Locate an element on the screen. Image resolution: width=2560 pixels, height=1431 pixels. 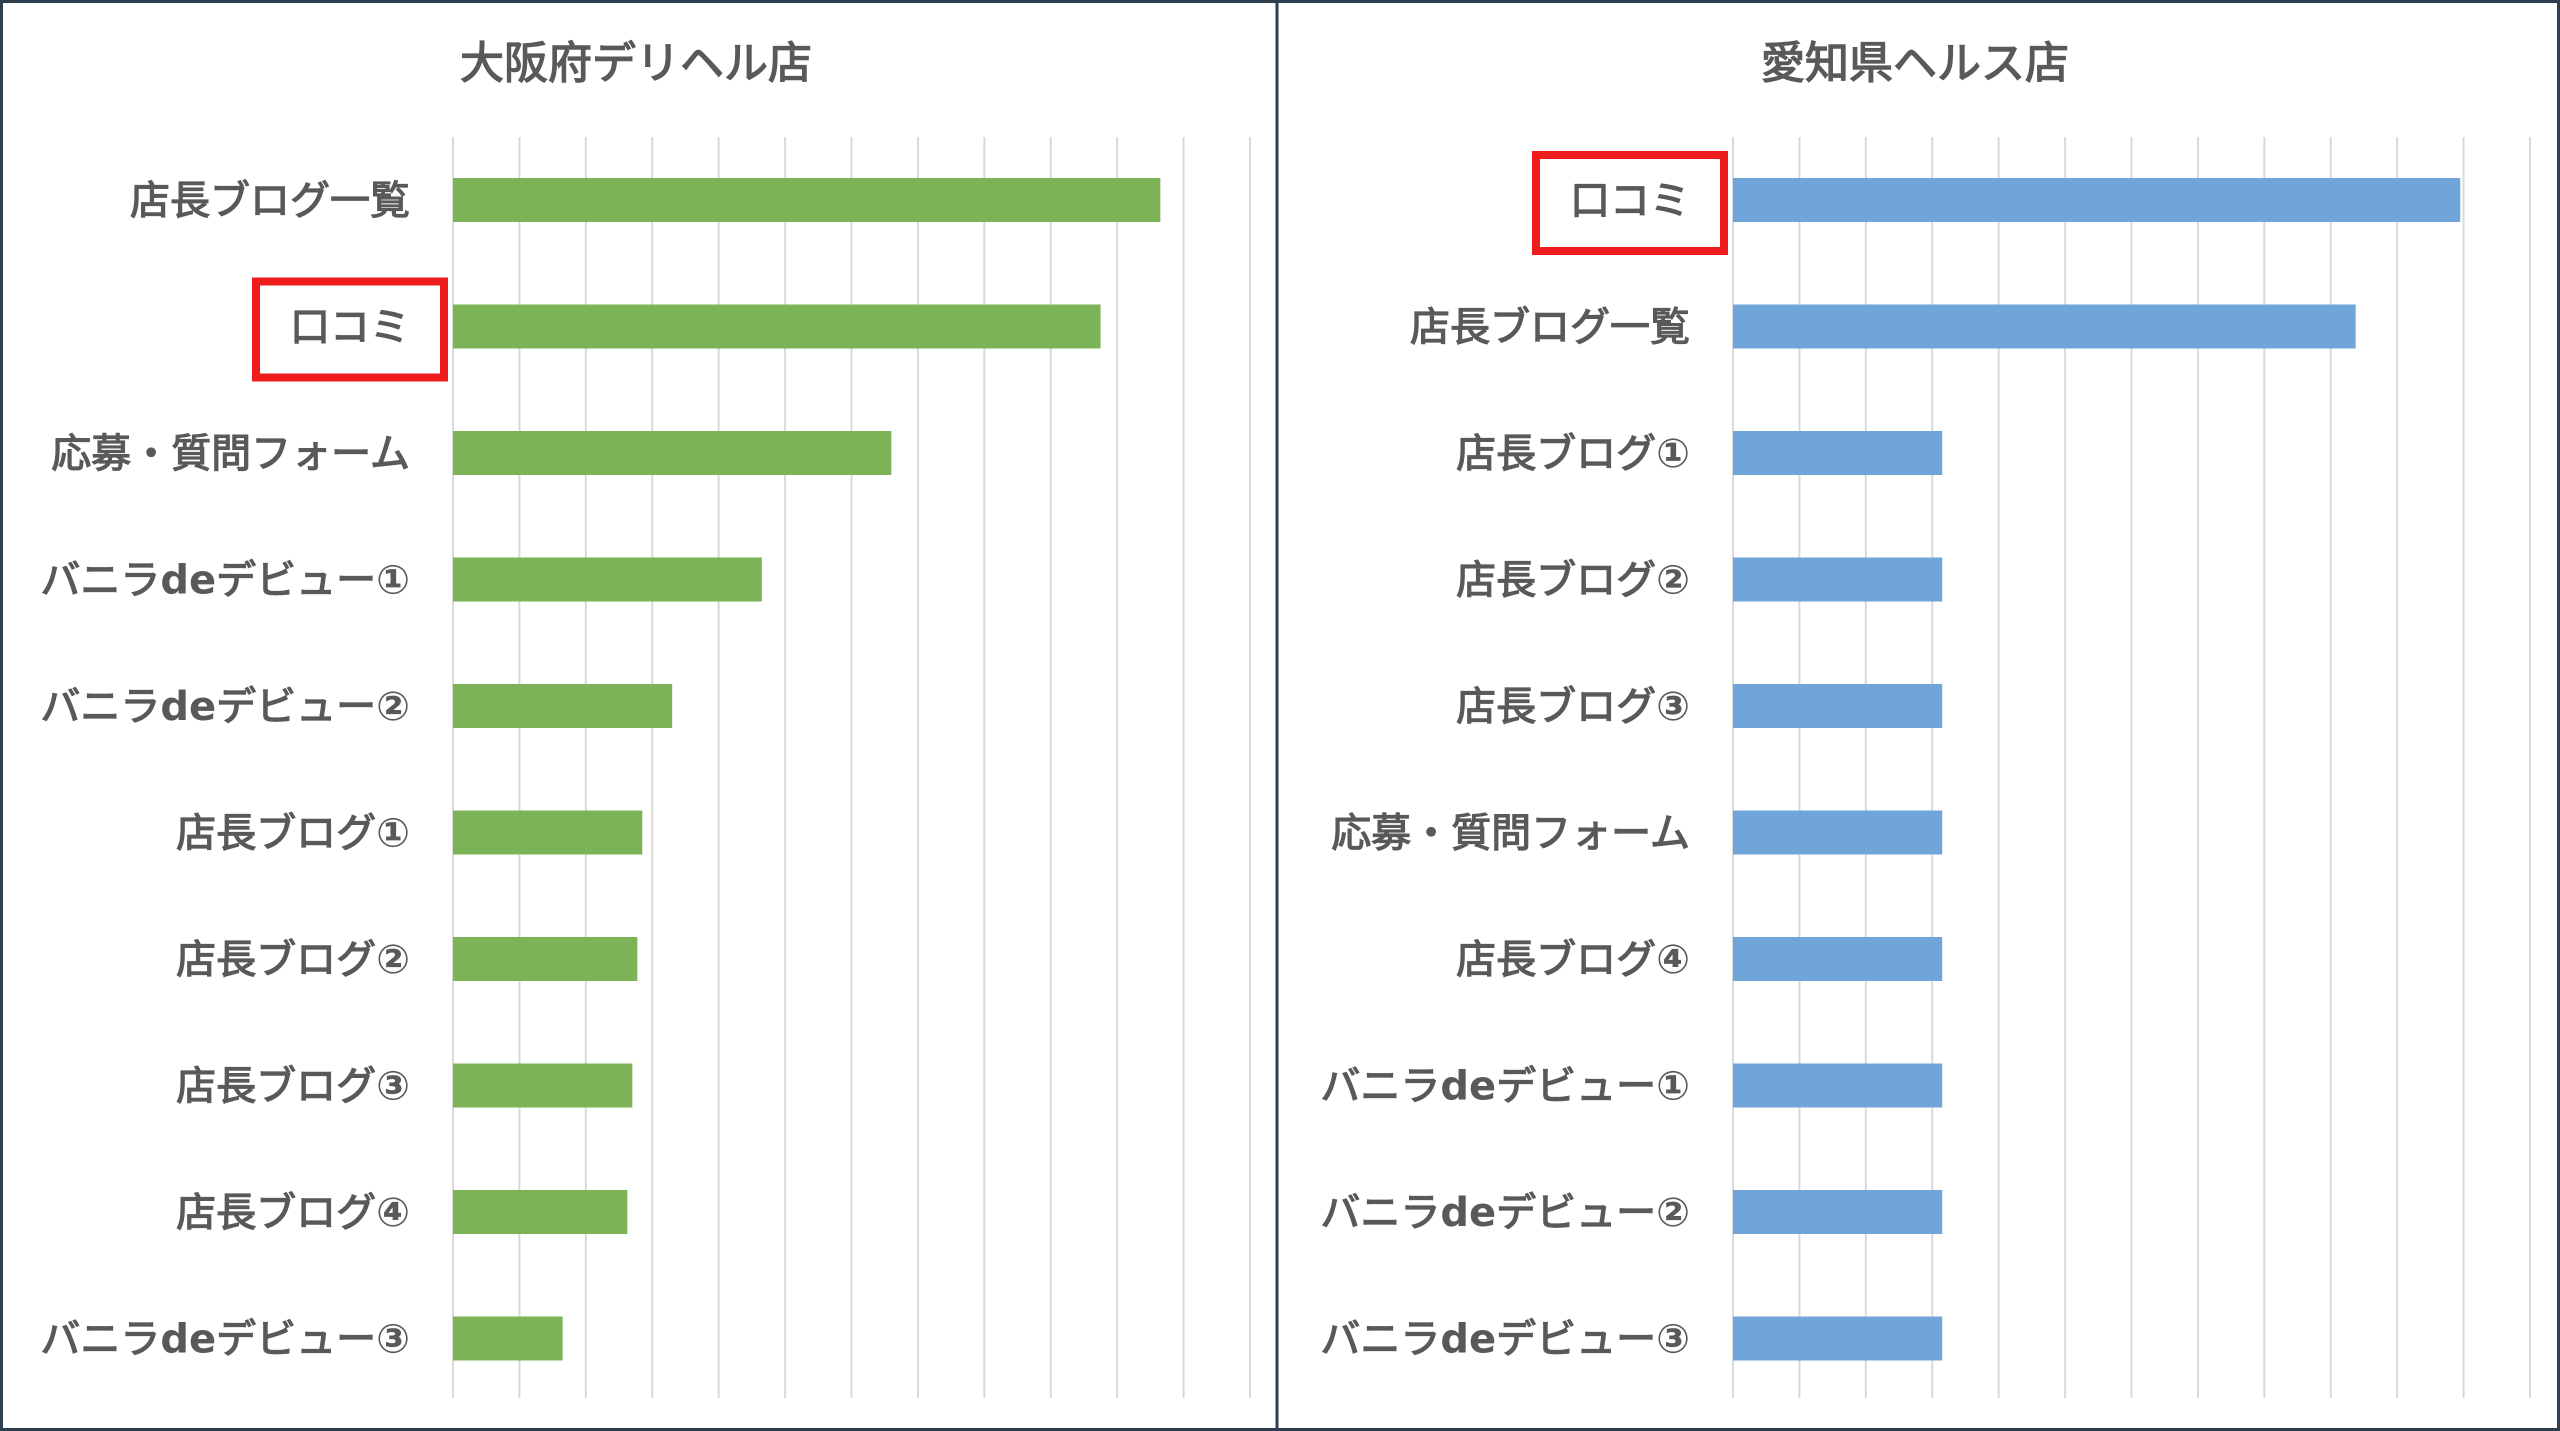
chart-title: 大阪府デリヘル店 is located at coordinates (636, 63).